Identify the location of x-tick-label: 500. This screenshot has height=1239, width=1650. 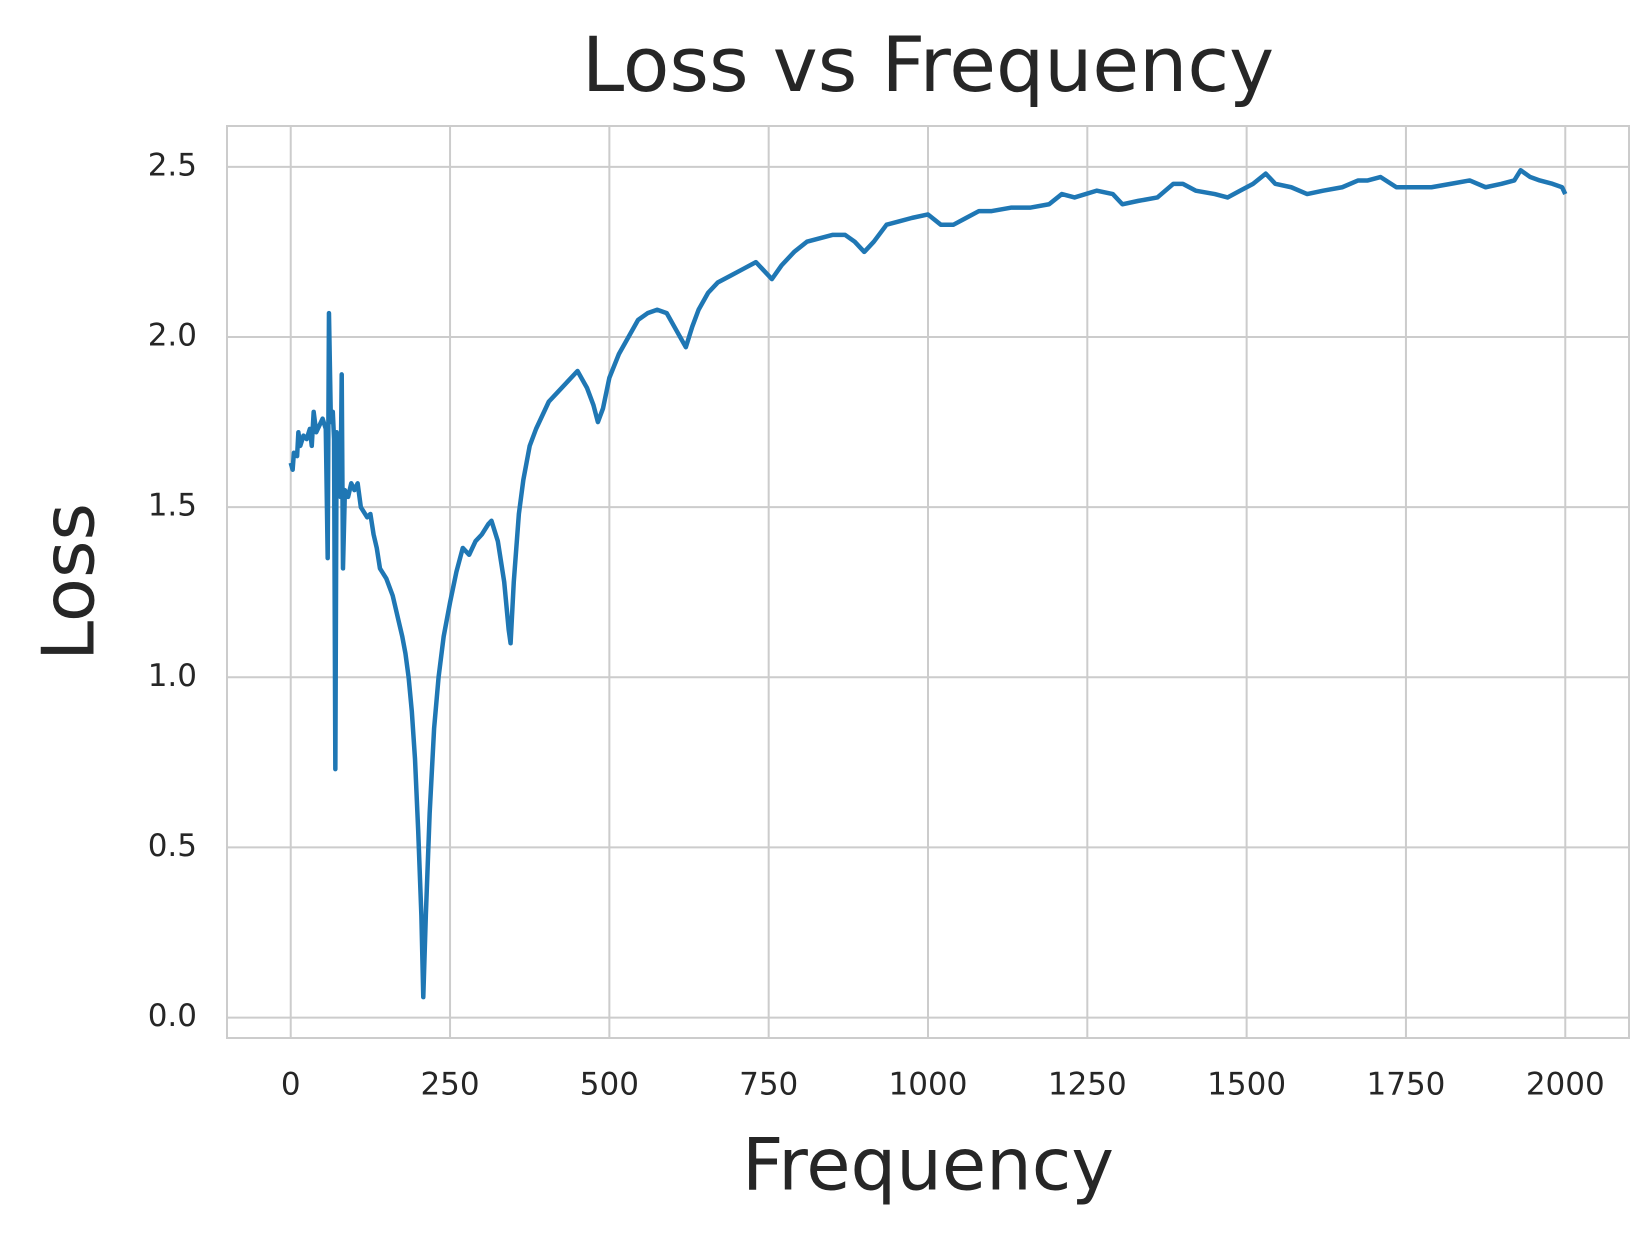
(609, 1085).